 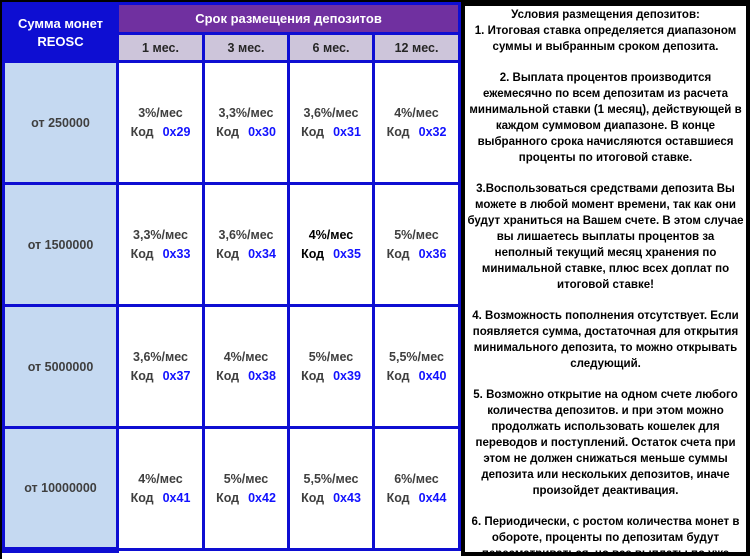 I want to click on rate-cell: 3,3%/мес Код 0x33, so click(x=160, y=244).